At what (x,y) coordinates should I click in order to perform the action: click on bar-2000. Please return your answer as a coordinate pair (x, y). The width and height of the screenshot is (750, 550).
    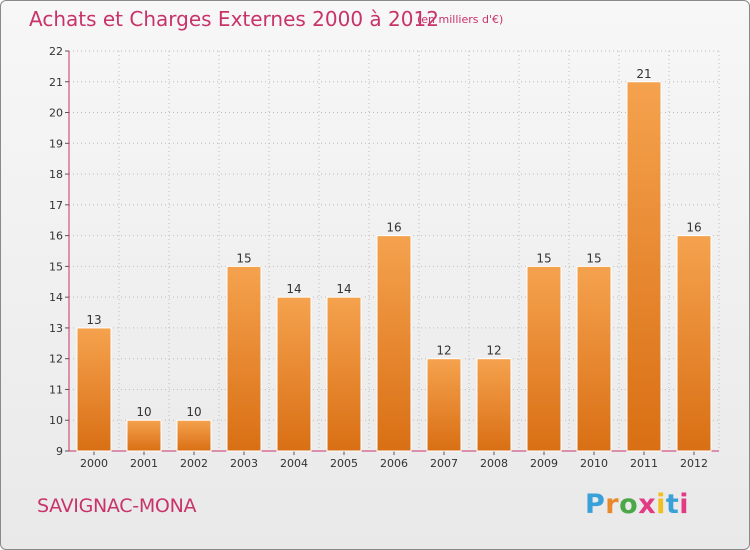
    Looking at the image, I should click on (94, 389).